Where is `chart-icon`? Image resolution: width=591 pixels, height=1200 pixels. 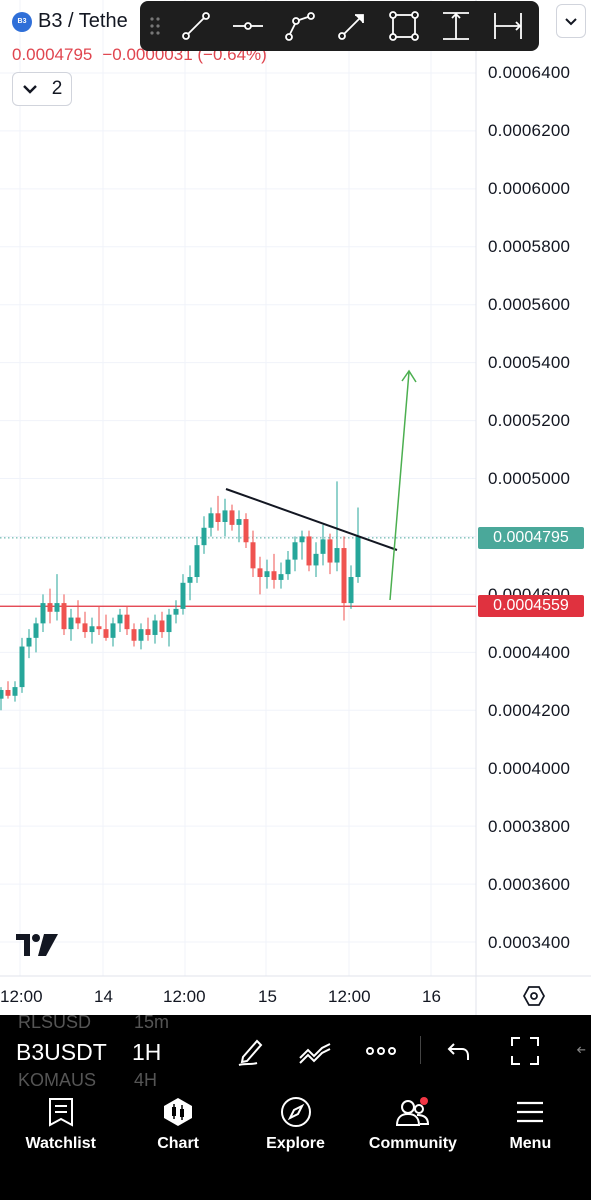
chart-icon is located at coordinates (178, 1112).